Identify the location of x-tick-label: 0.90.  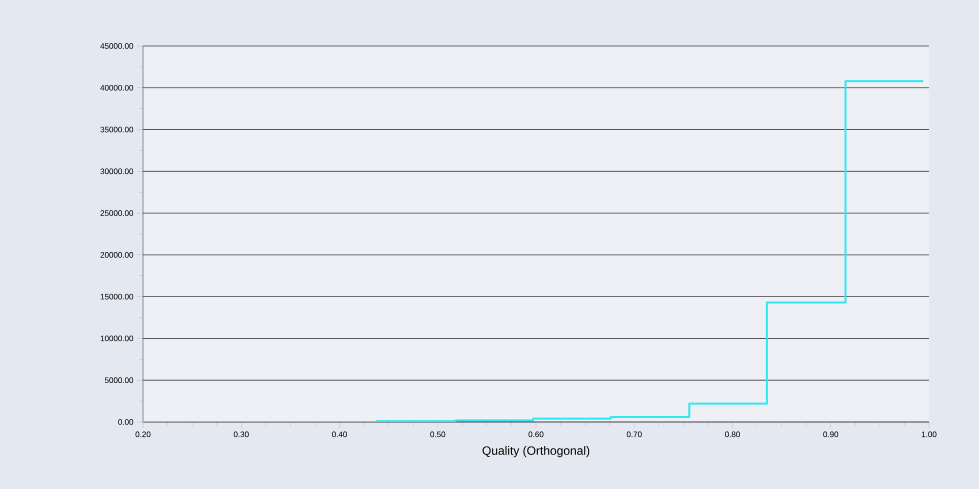
(830, 435).